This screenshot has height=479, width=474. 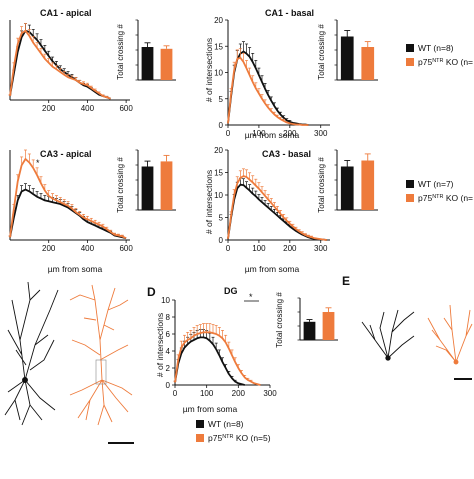 What do you see at coordinates (279, 320) in the screenshot?
I see `ylabel-dg-bar: Total crossing #` at bounding box center [279, 320].